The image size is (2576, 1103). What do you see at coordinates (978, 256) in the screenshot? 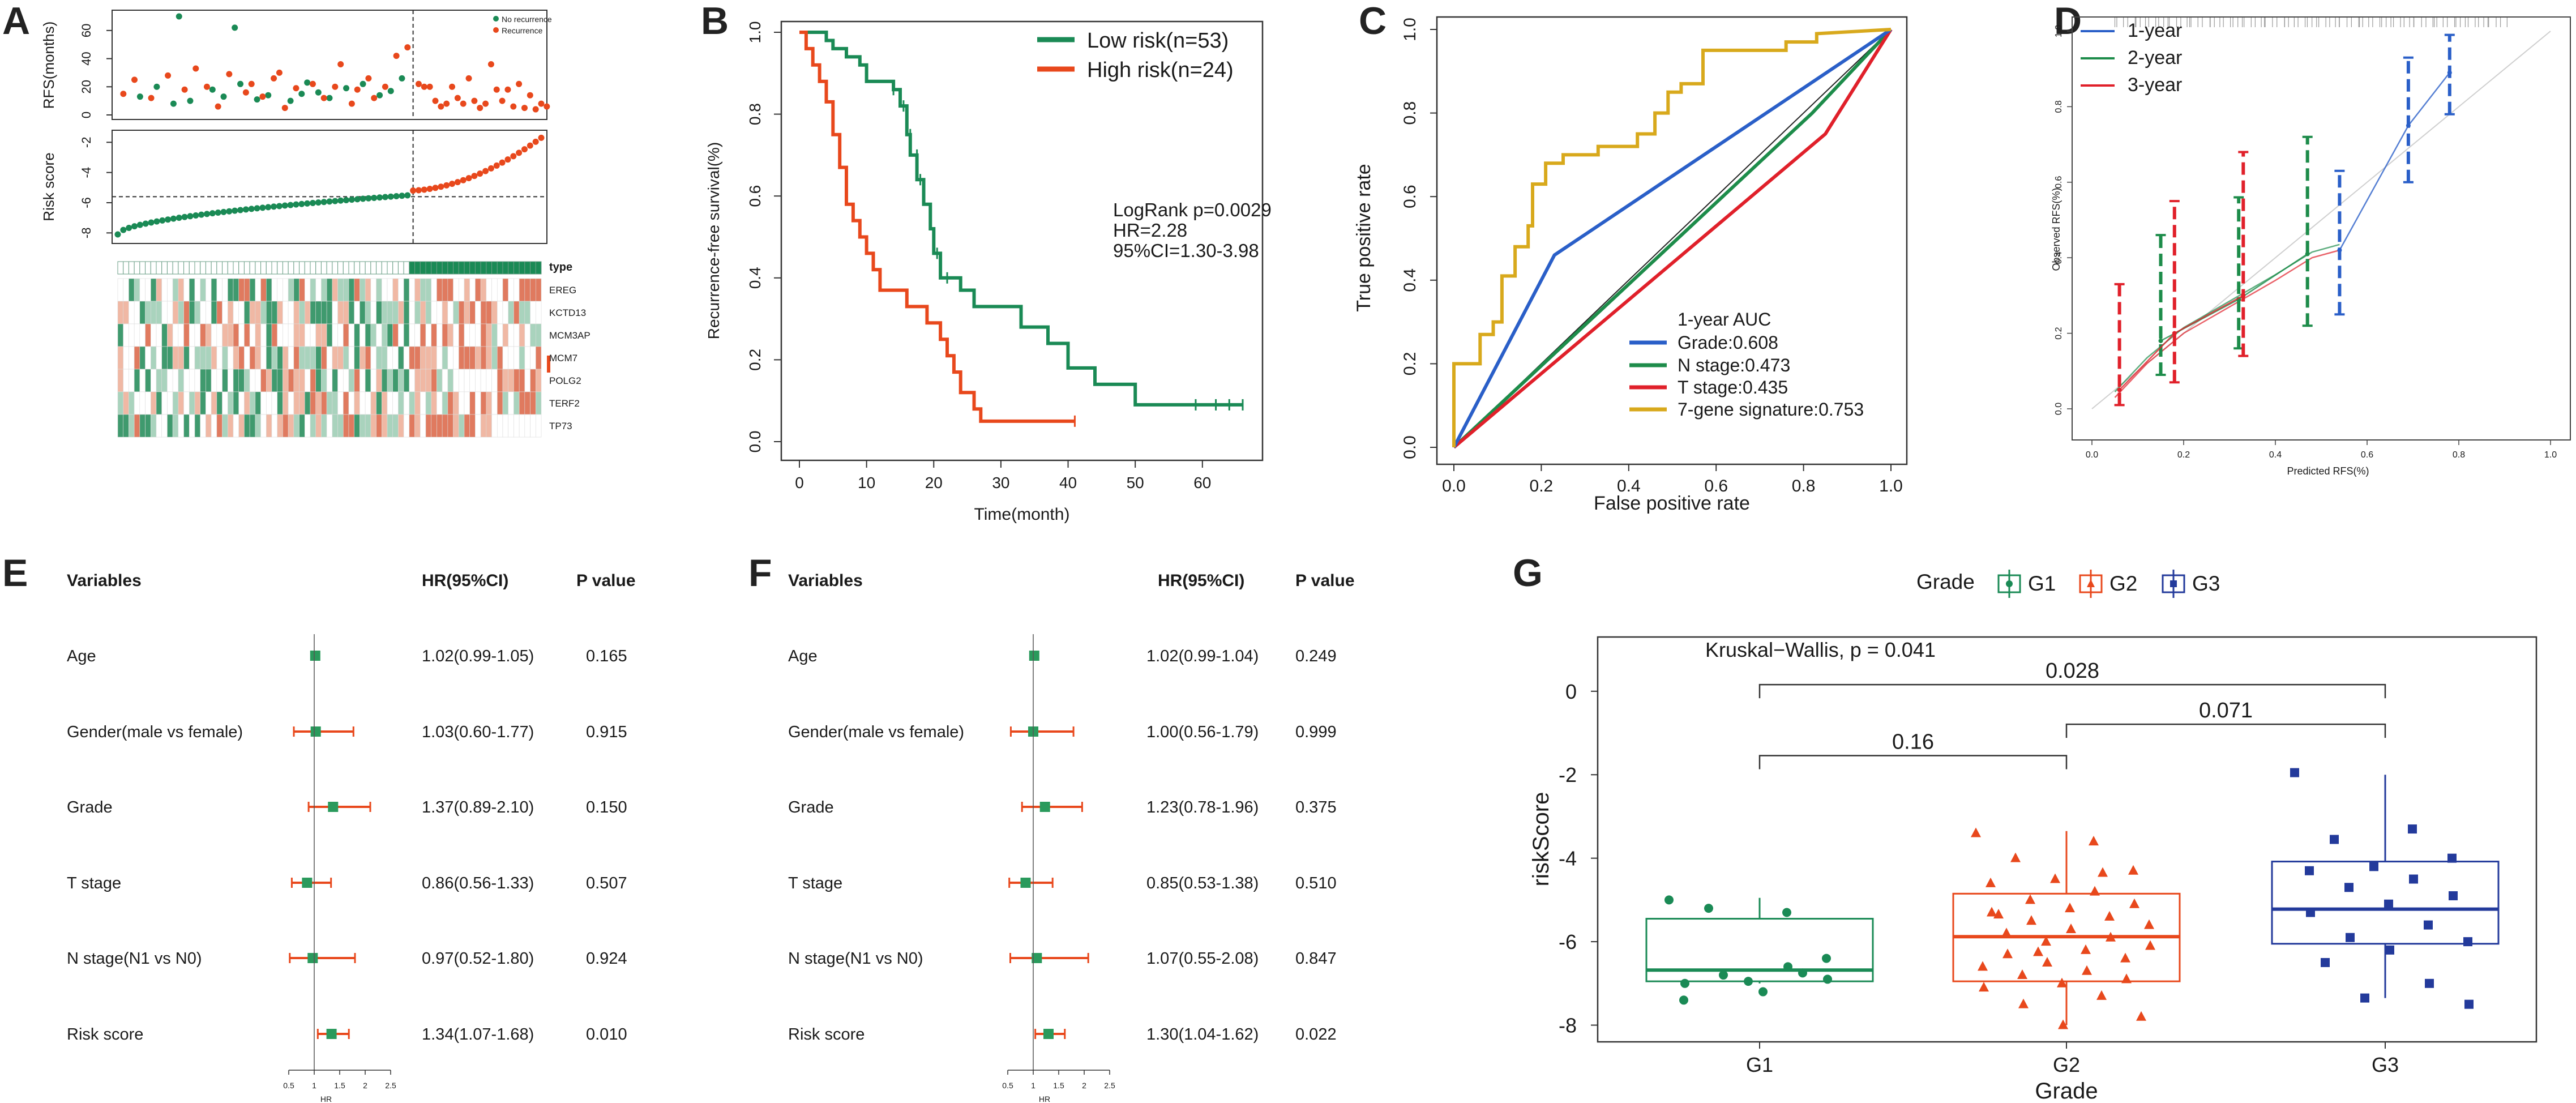
I see `b-axes: 0 10 20 30 40 50 60 0.0 0.2 0.4 0.6 0.8 1.0` at bounding box center [978, 256].